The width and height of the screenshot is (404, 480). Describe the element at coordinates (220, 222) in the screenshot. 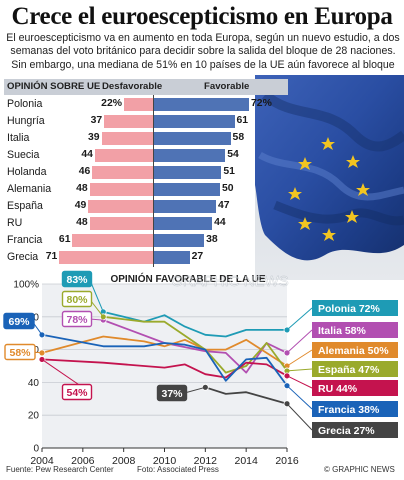

I see `favorable-value: 44` at that location.